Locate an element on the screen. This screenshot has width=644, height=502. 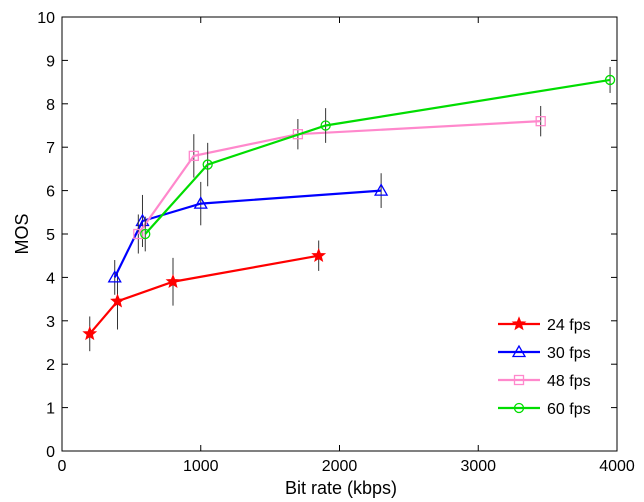
legend-entry: 24 fps is located at coordinates (544, 325).